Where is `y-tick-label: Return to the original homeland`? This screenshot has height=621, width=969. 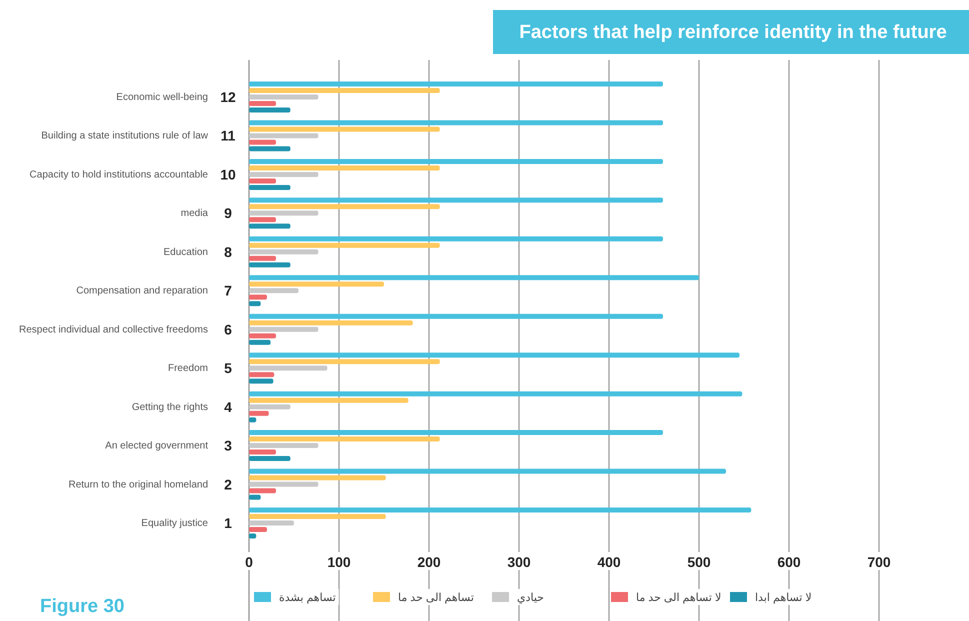
y-tick-label: Return to the original homeland is located at coordinates (138, 484).